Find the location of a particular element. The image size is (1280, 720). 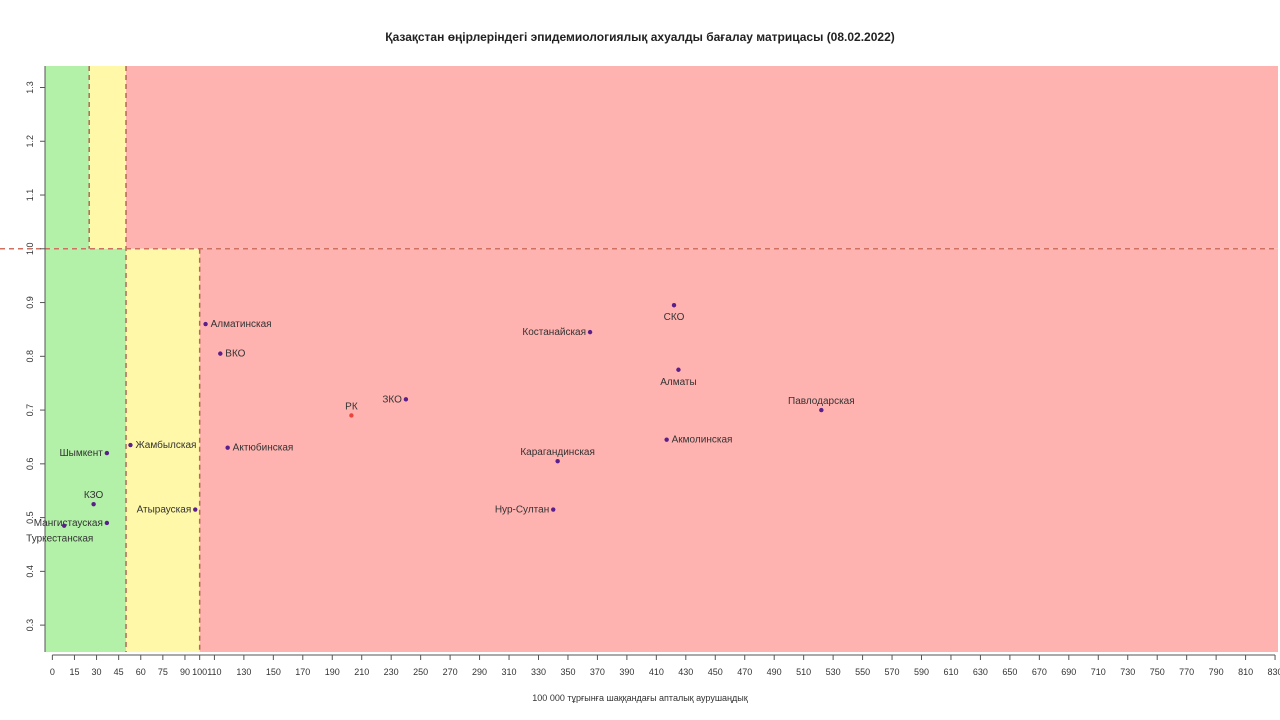

x-tick-label: 510 is located at coordinates (803, 672).